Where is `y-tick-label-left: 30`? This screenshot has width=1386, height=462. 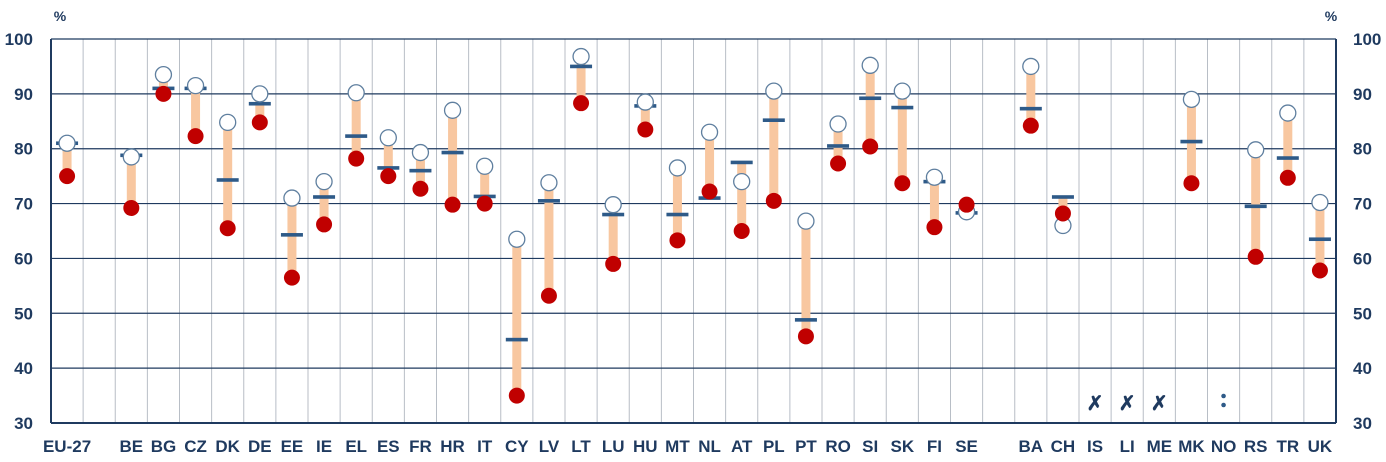
y-tick-label-left: 30 is located at coordinates (23, 423).